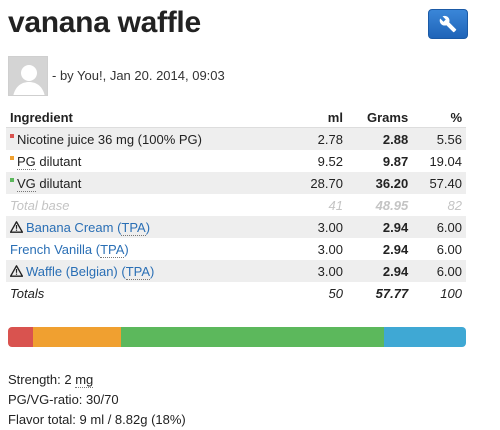 The height and width of the screenshot is (430, 500). What do you see at coordinates (236, 293) in the screenshot?
I see `totals-row: Totals 50 57.77 100` at bounding box center [236, 293].